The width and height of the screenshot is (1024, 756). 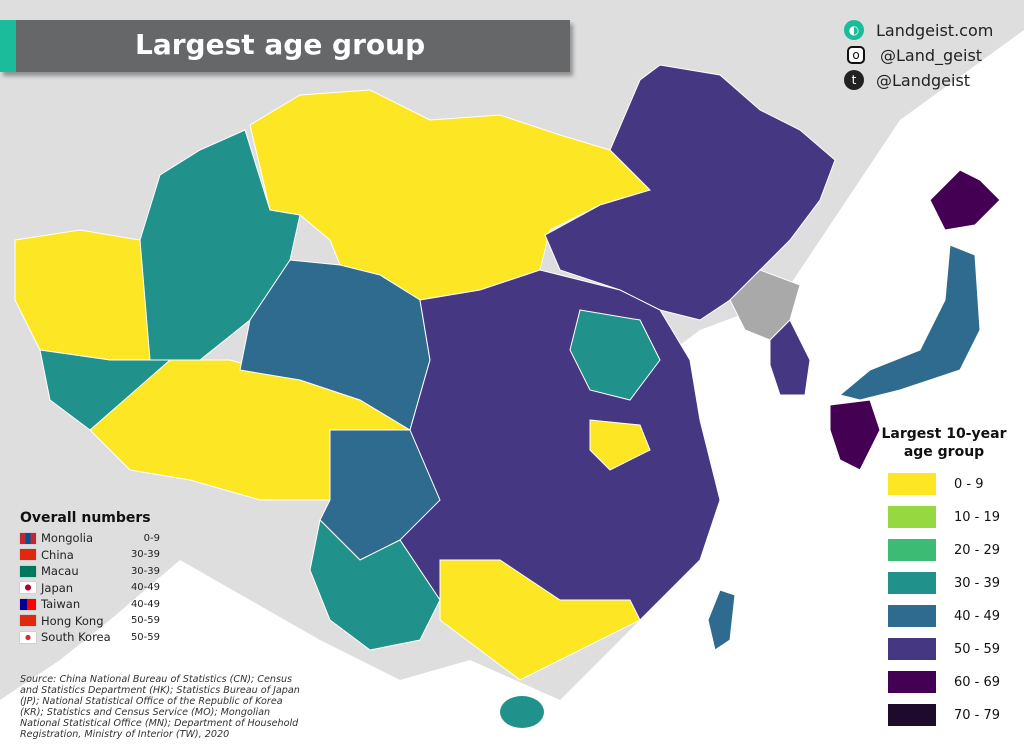 I want to click on country-name: Mongolia, so click(x=67, y=538).